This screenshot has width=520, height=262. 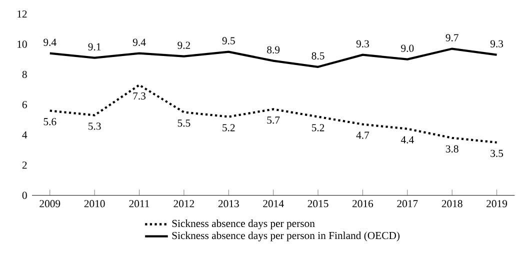 I want to click on data-label: 9.7, so click(x=452, y=38).